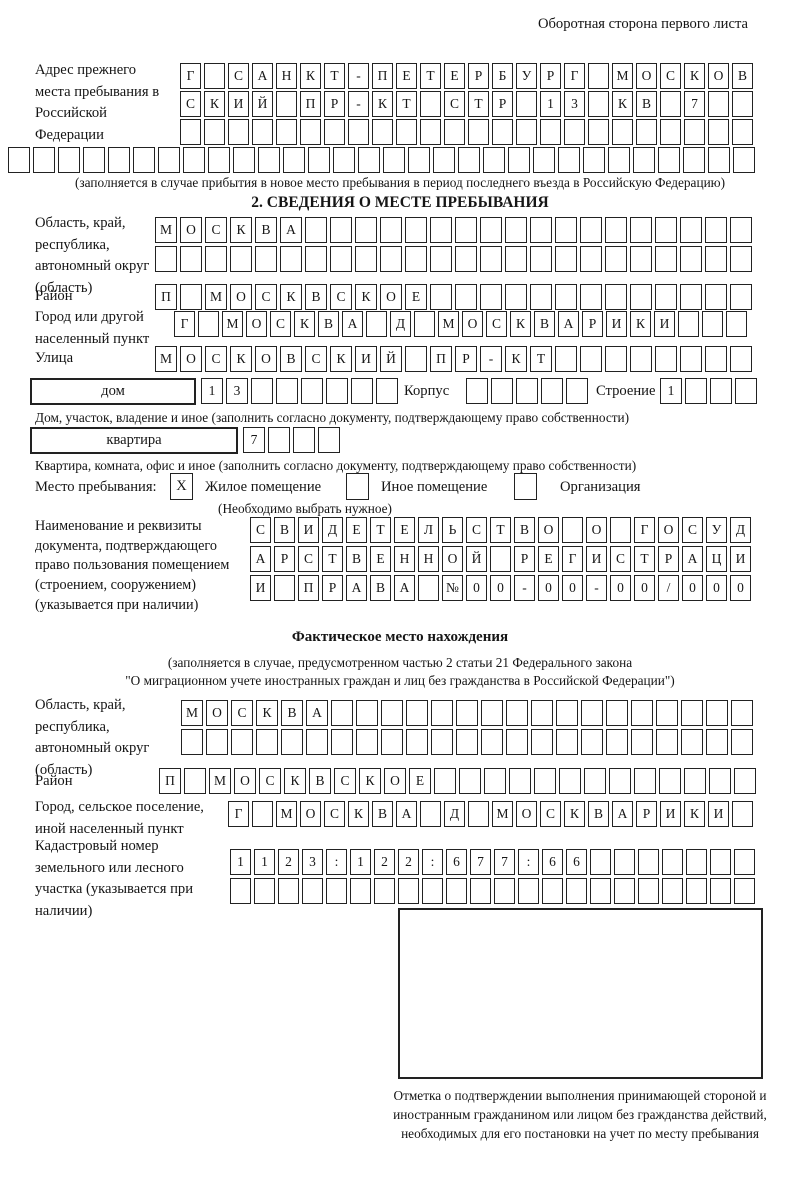  I want to click on char-cell: 2, so click(384, 862).